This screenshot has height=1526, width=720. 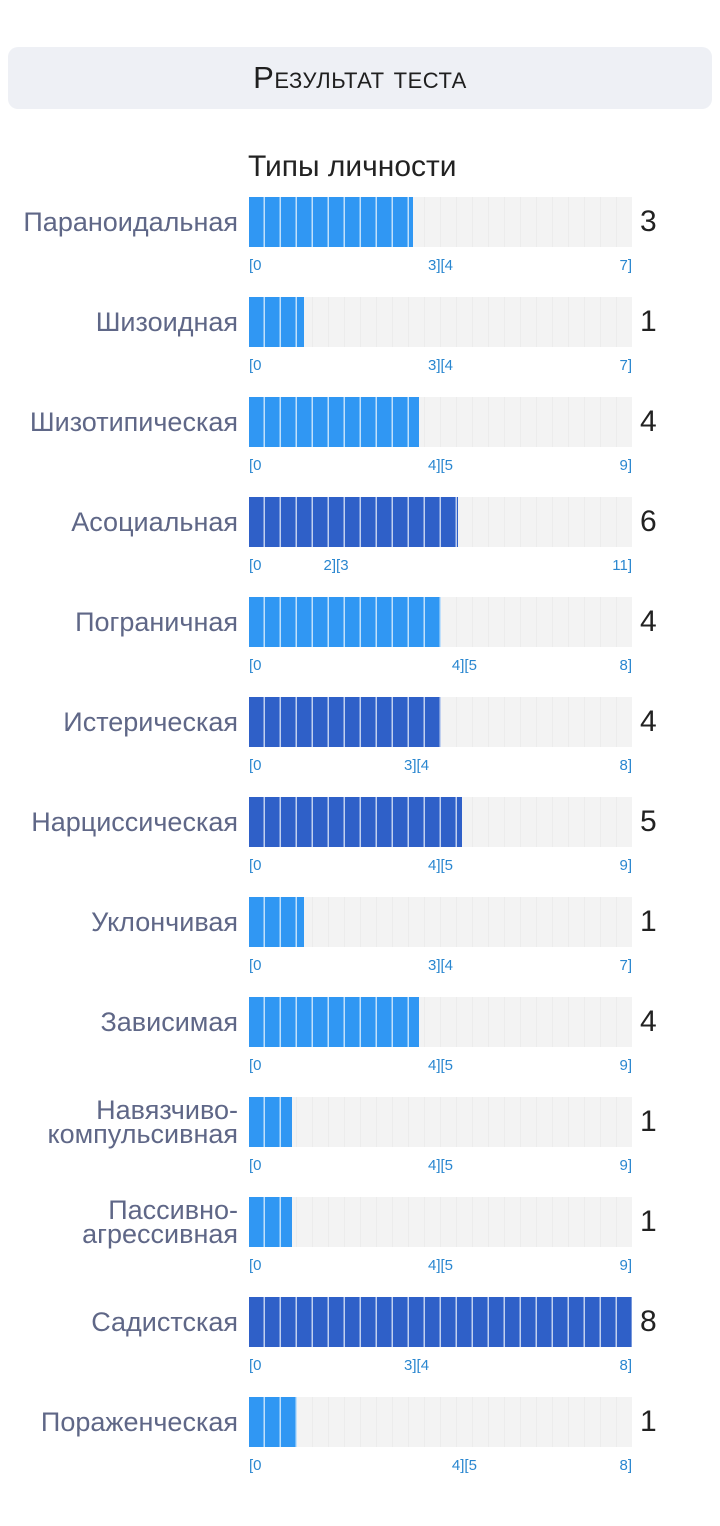 What do you see at coordinates (150, 722) in the screenshot?
I see `category-label: Истерическая` at bounding box center [150, 722].